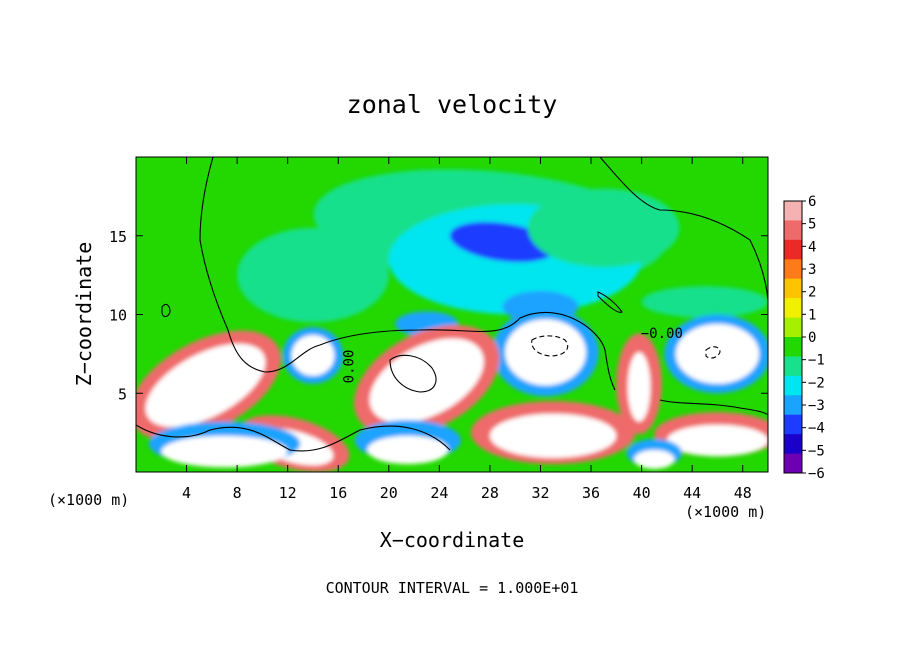 The image size is (904, 654). Describe the element at coordinates (812, 270) in the screenshot. I see `colorbar-tick-label-3: 3` at that location.